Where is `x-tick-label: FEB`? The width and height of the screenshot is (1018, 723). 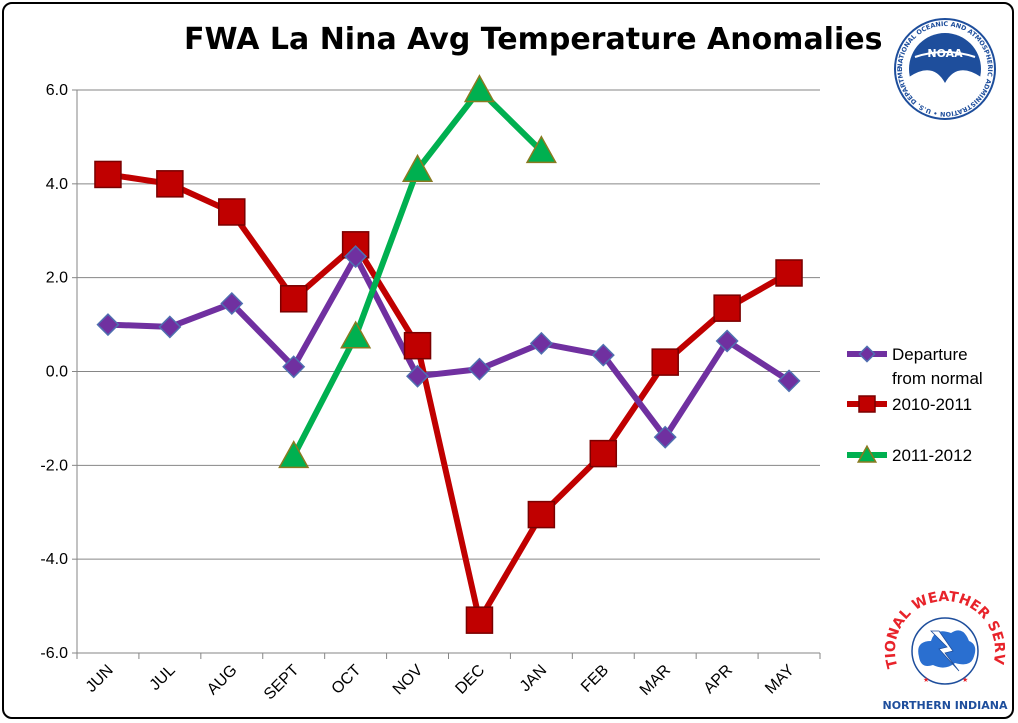
x-tick-label: FEB is located at coordinates (595, 679).